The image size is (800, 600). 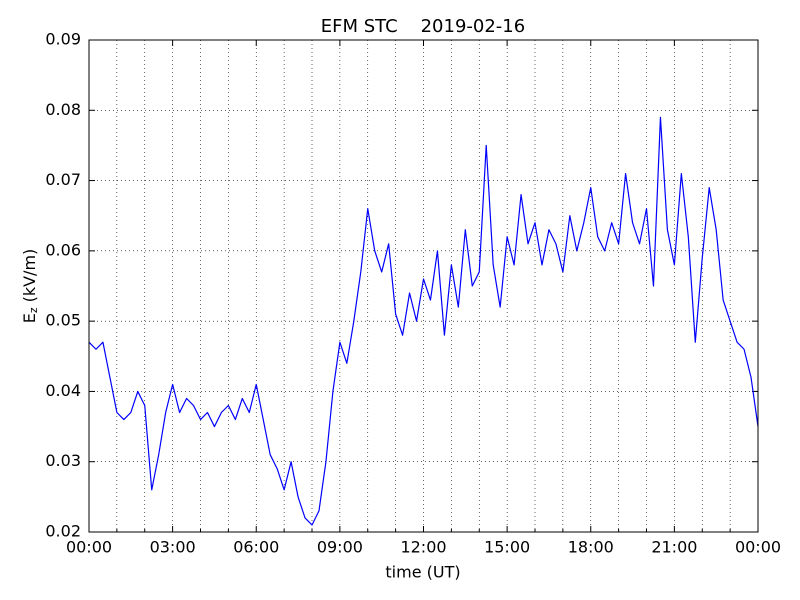 What do you see at coordinates (63, 390) in the screenshot?
I see `y-tick-label: 0.04` at bounding box center [63, 390].